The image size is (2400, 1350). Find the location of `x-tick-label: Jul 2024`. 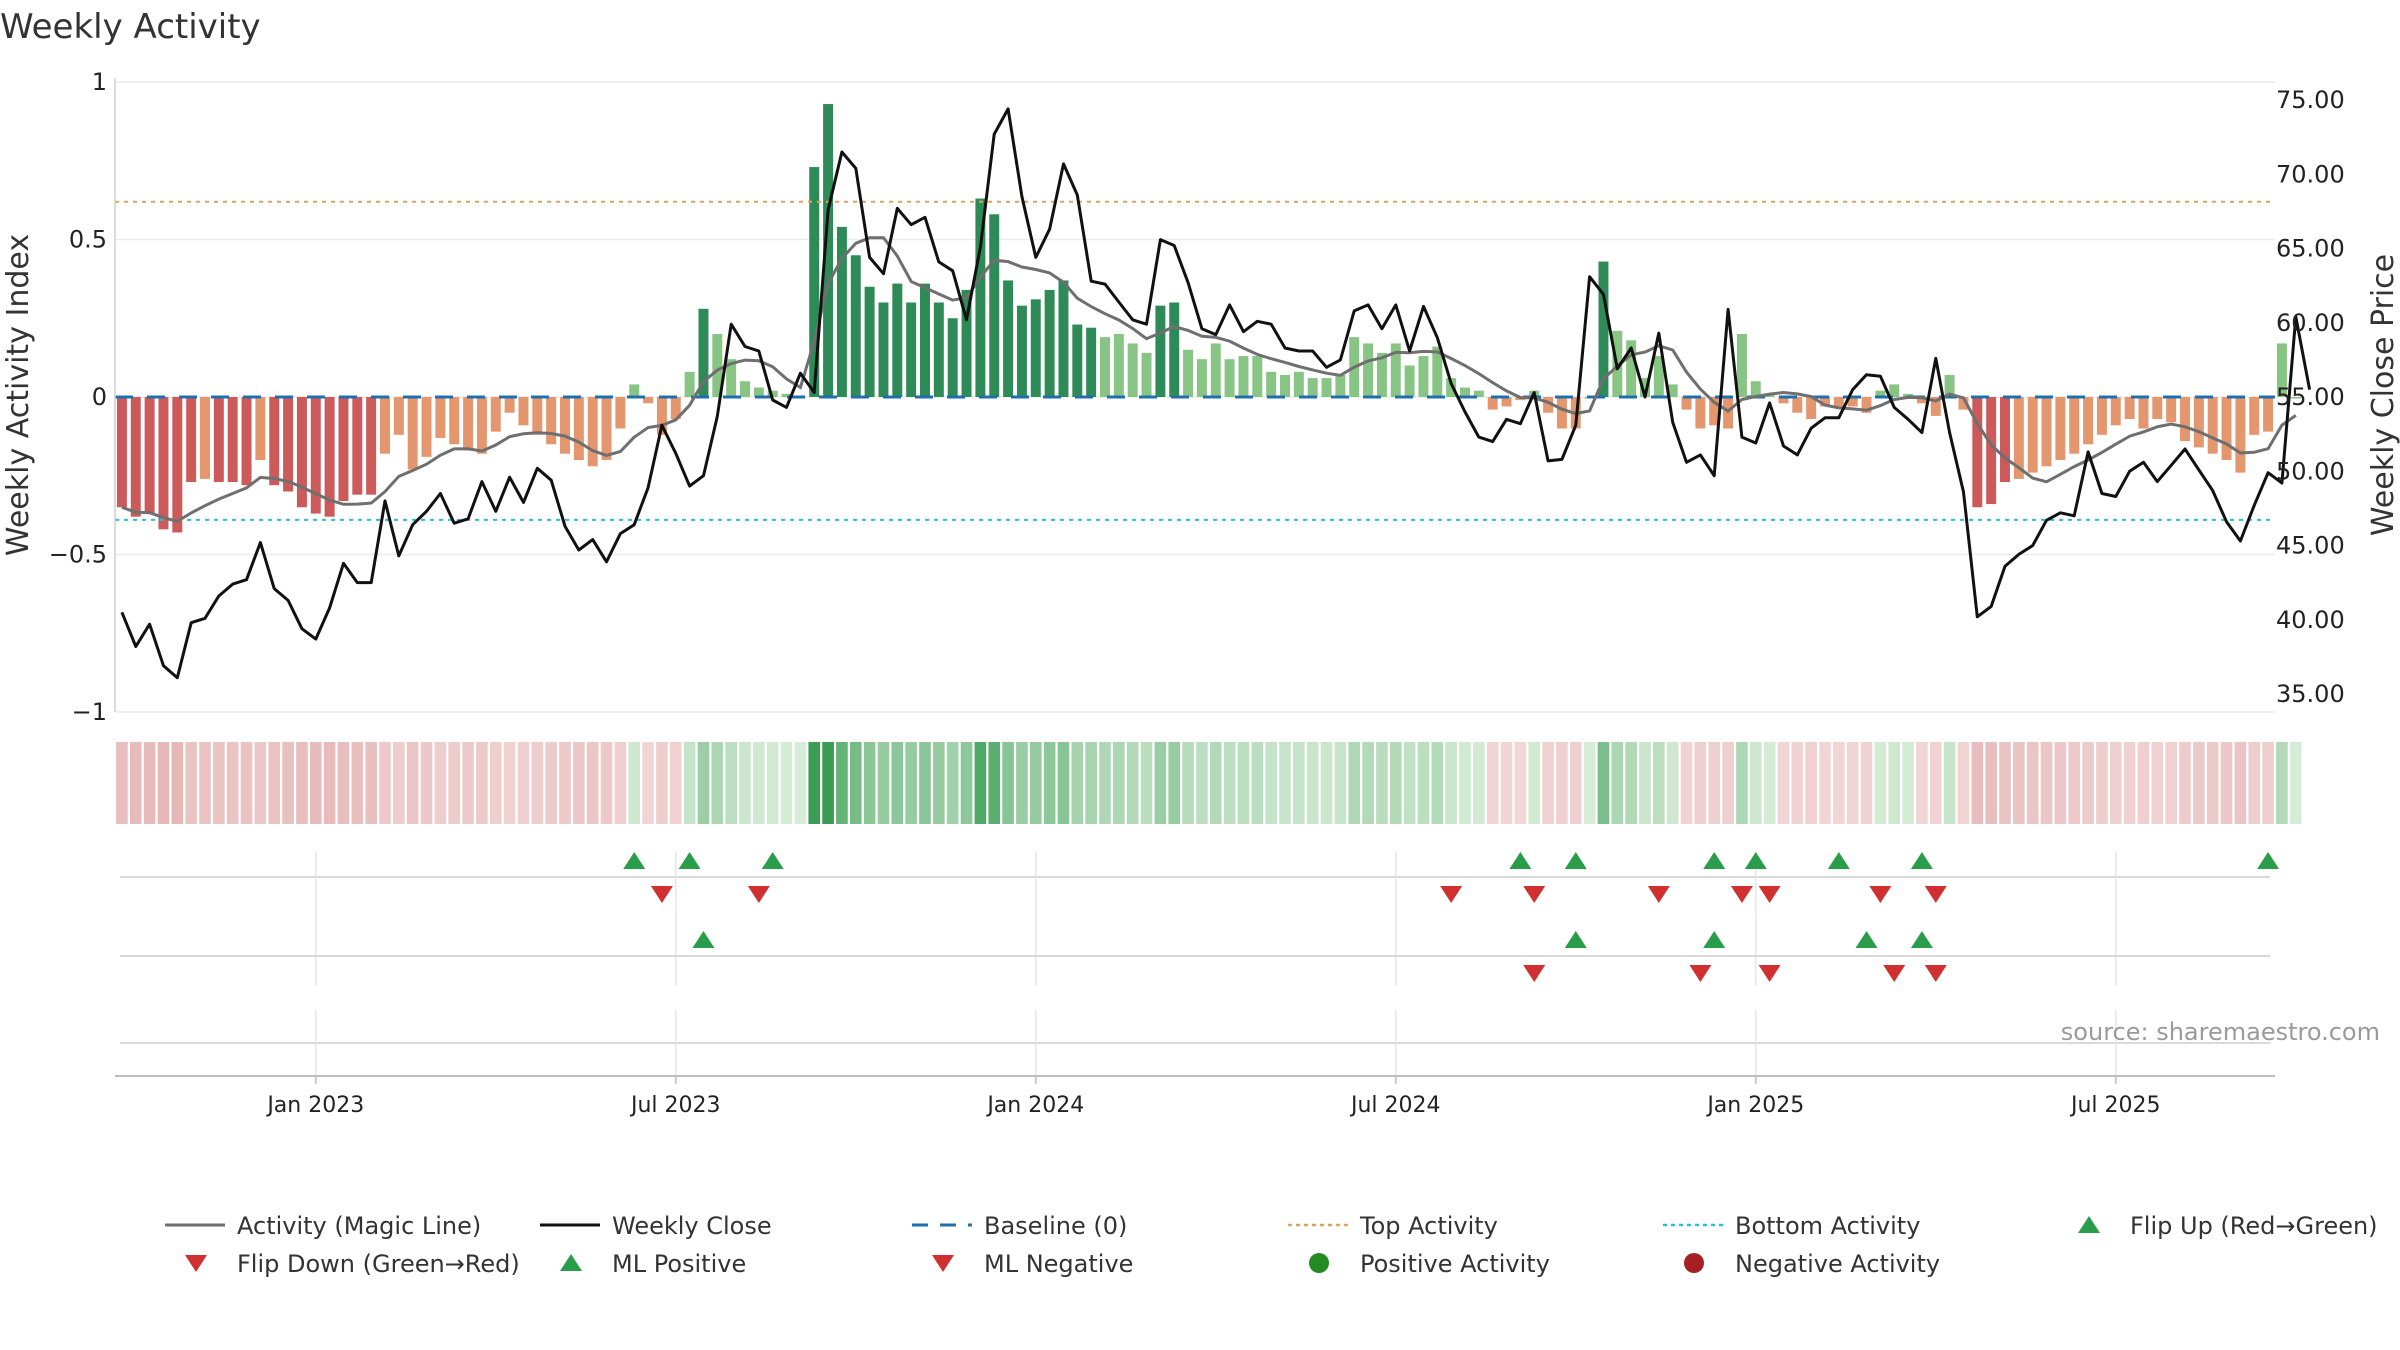

x-tick-label: Jul 2024 is located at coordinates (1395, 1105).